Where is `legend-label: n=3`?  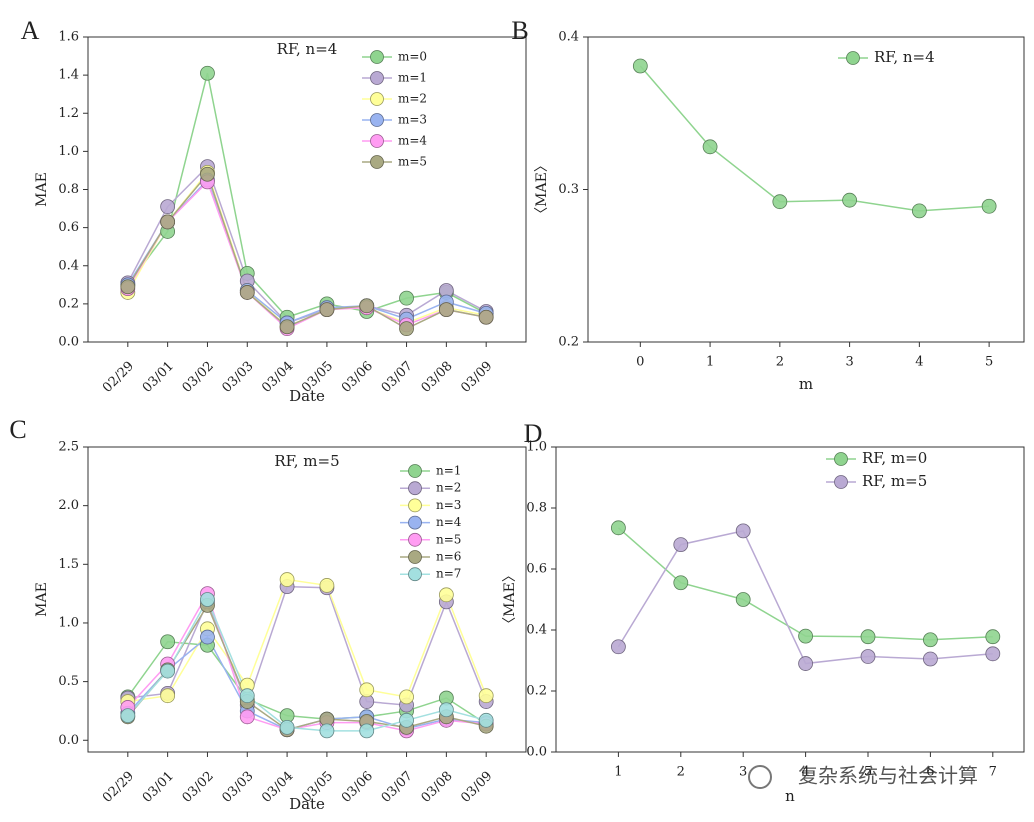 legend-label: n=3 is located at coordinates (448, 505).